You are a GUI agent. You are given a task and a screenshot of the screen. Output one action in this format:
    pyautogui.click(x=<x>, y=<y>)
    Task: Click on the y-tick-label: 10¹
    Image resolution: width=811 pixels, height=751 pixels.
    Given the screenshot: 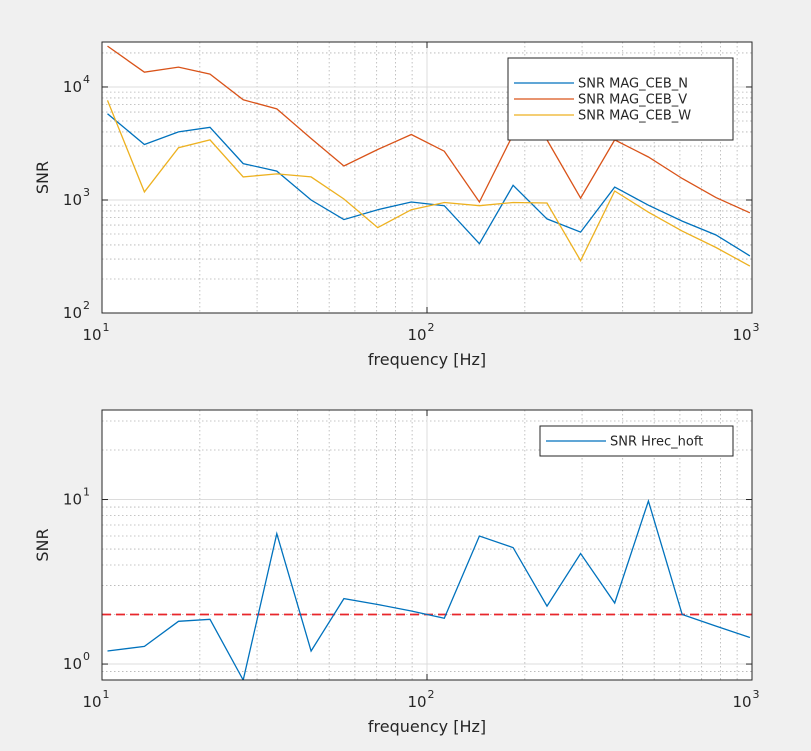 What is the action you would take?
    pyautogui.click(x=76, y=497)
    